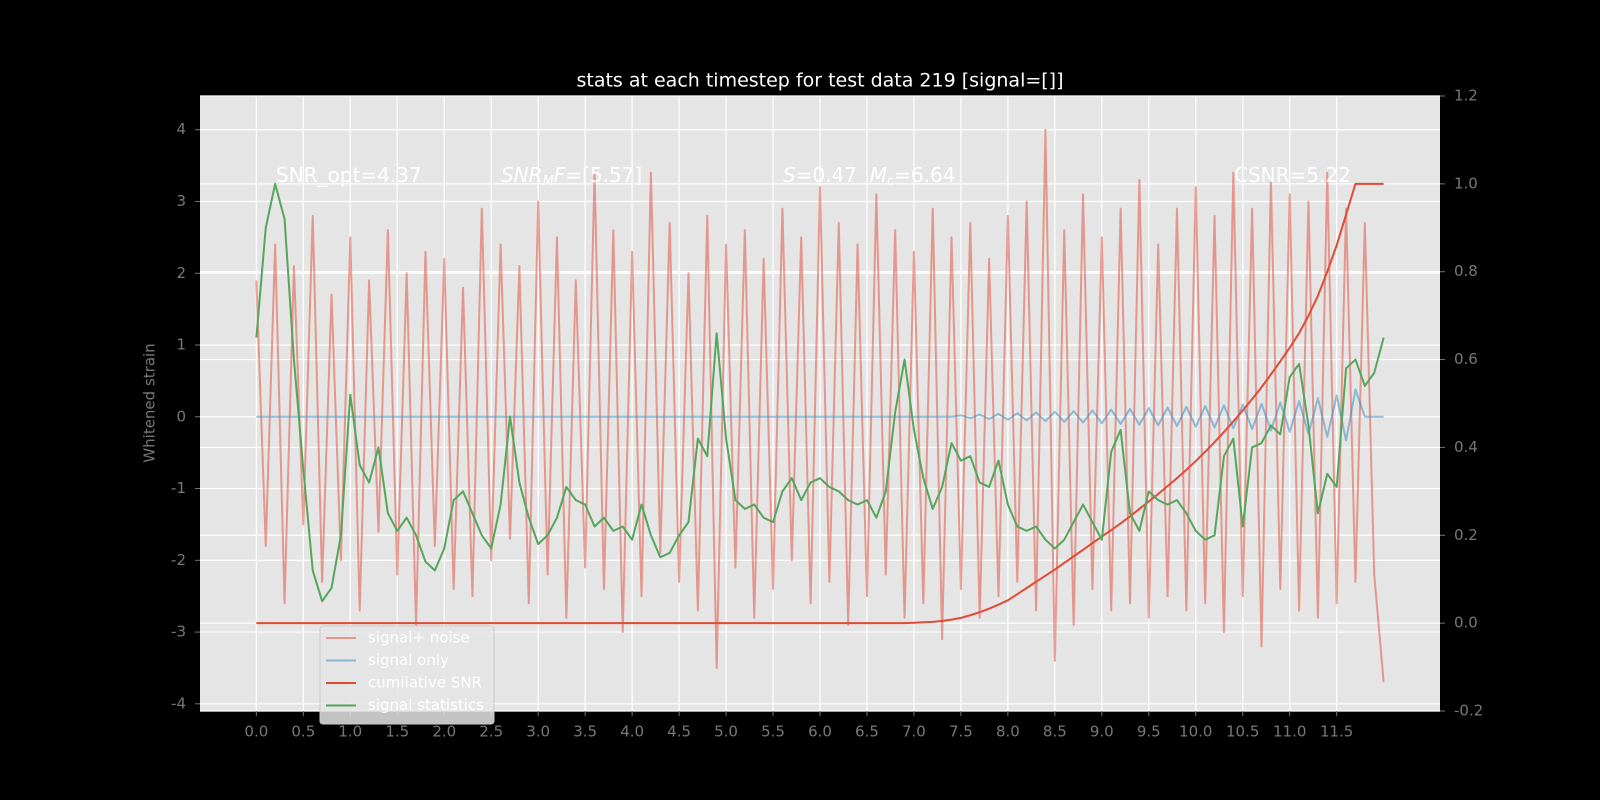  I want to click on x-tick-label: 8.5, so click(1055, 732).